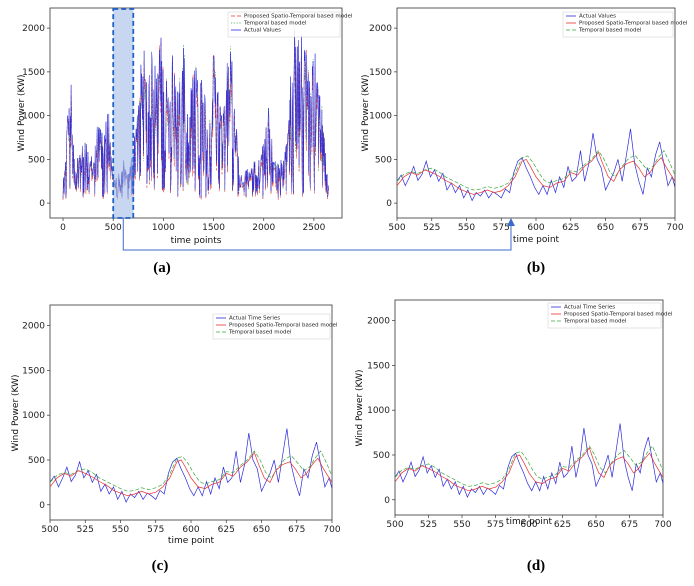 The image size is (694, 586). What do you see at coordinates (193, 225) in the screenshot?
I see `x-axis-ticks: 0 500 1000 1500 2000 2500` at bounding box center [193, 225].